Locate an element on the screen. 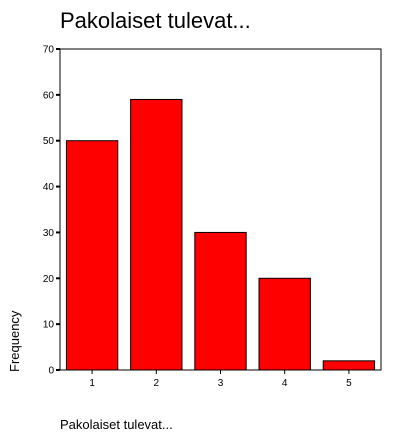 The height and width of the screenshot is (433, 395). y-tick-label-50: 50 is located at coordinates (49, 141).